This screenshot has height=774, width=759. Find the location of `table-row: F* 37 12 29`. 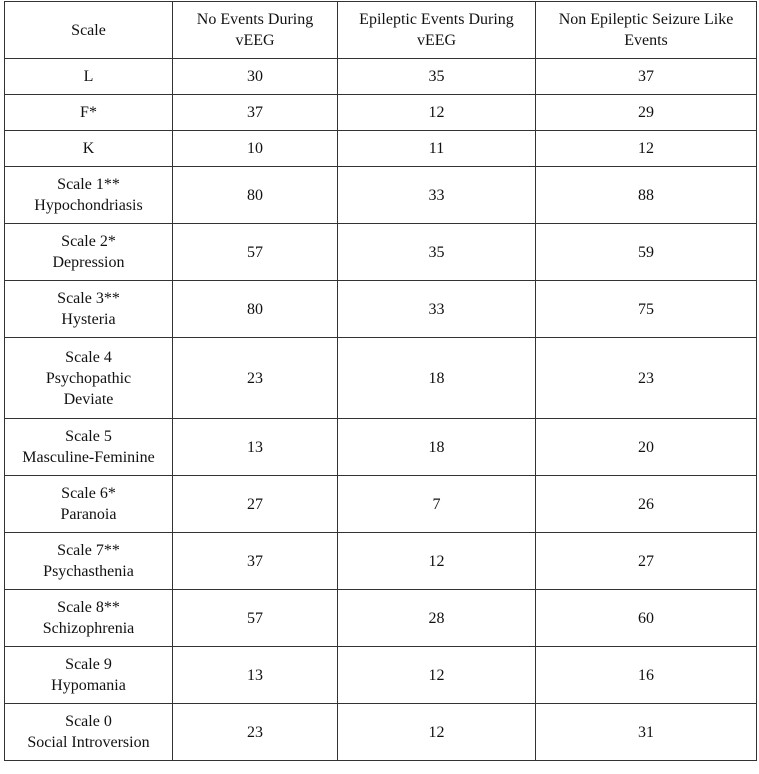

table-row: F* 37 12 29 is located at coordinates (380, 112).